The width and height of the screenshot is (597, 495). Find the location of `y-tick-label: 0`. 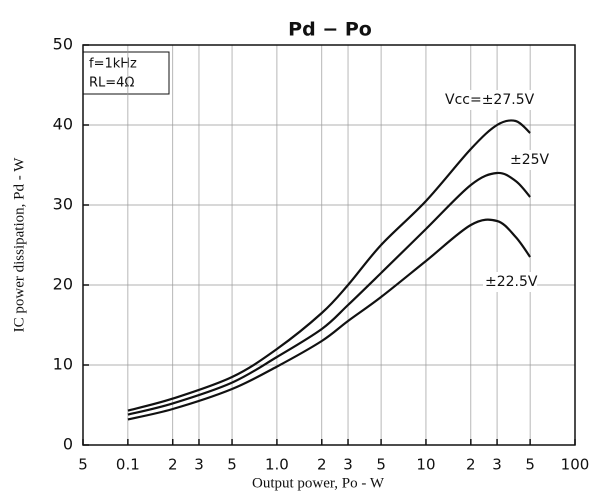

y-tick-label: 0 is located at coordinates (68, 444).